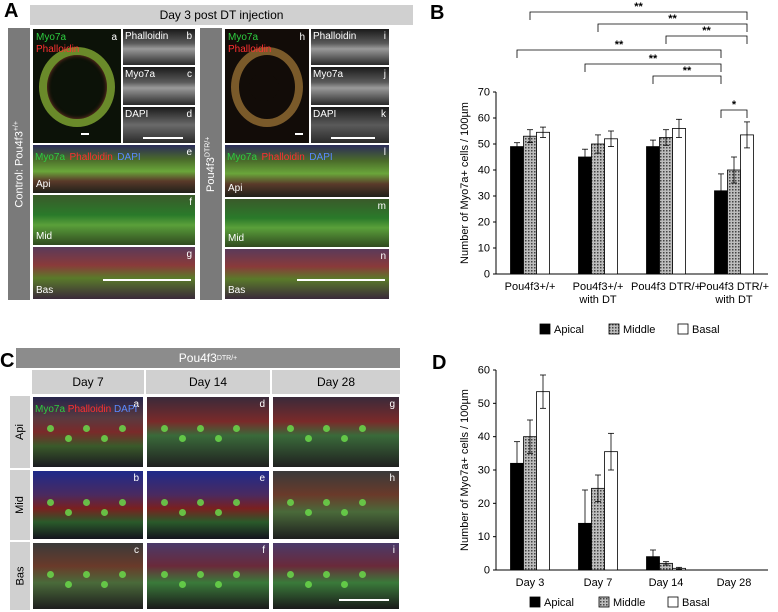 Image resolution: width=778 pixels, height=612 pixels. Describe the element at coordinates (585, 215) in the screenshot. I see `chart-b-bar-apical` at that location.